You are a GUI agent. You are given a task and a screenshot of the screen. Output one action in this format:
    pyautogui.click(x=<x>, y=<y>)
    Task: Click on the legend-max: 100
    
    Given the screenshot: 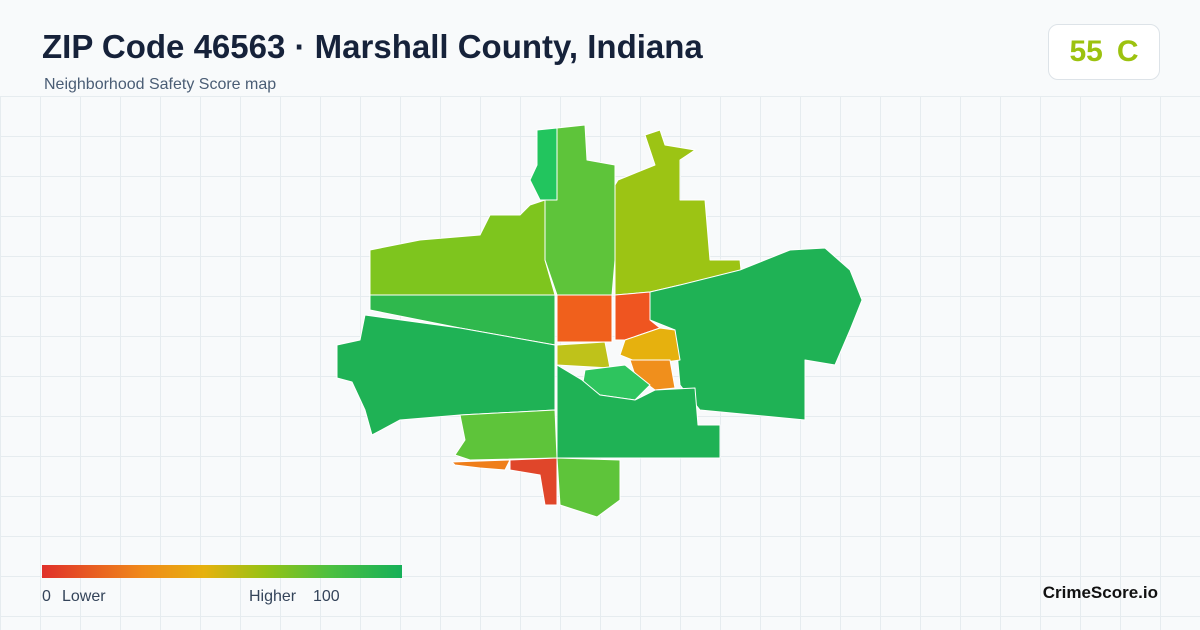 What is the action you would take?
    pyautogui.click(x=326, y=596)
    